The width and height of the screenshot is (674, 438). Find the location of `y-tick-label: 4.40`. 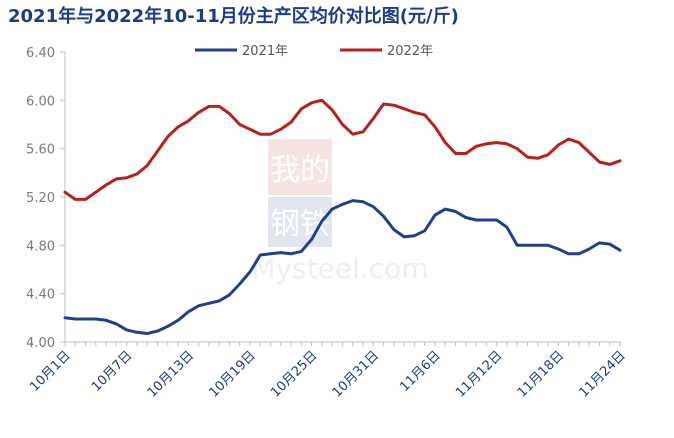

y-tick-label: 4.40 is located at coordinates (40, 295).